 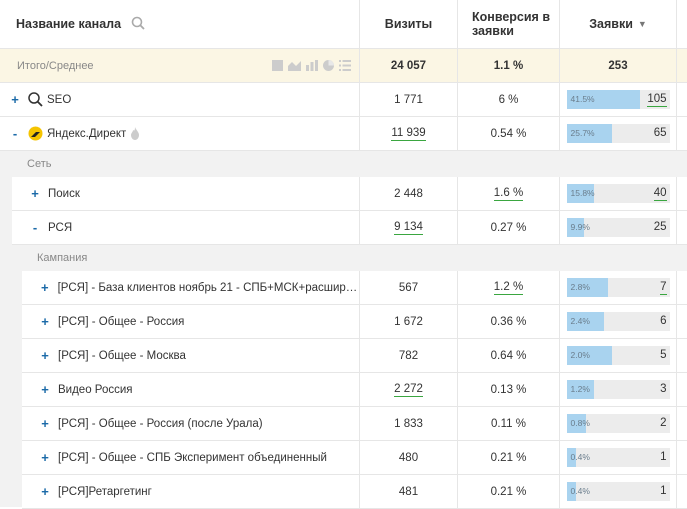 What do you see at coordinates (122, 355) in the screenshot?
I see `campaign-name: [РСЯ] - Общее - Москва` at bounding box center [122, 355].